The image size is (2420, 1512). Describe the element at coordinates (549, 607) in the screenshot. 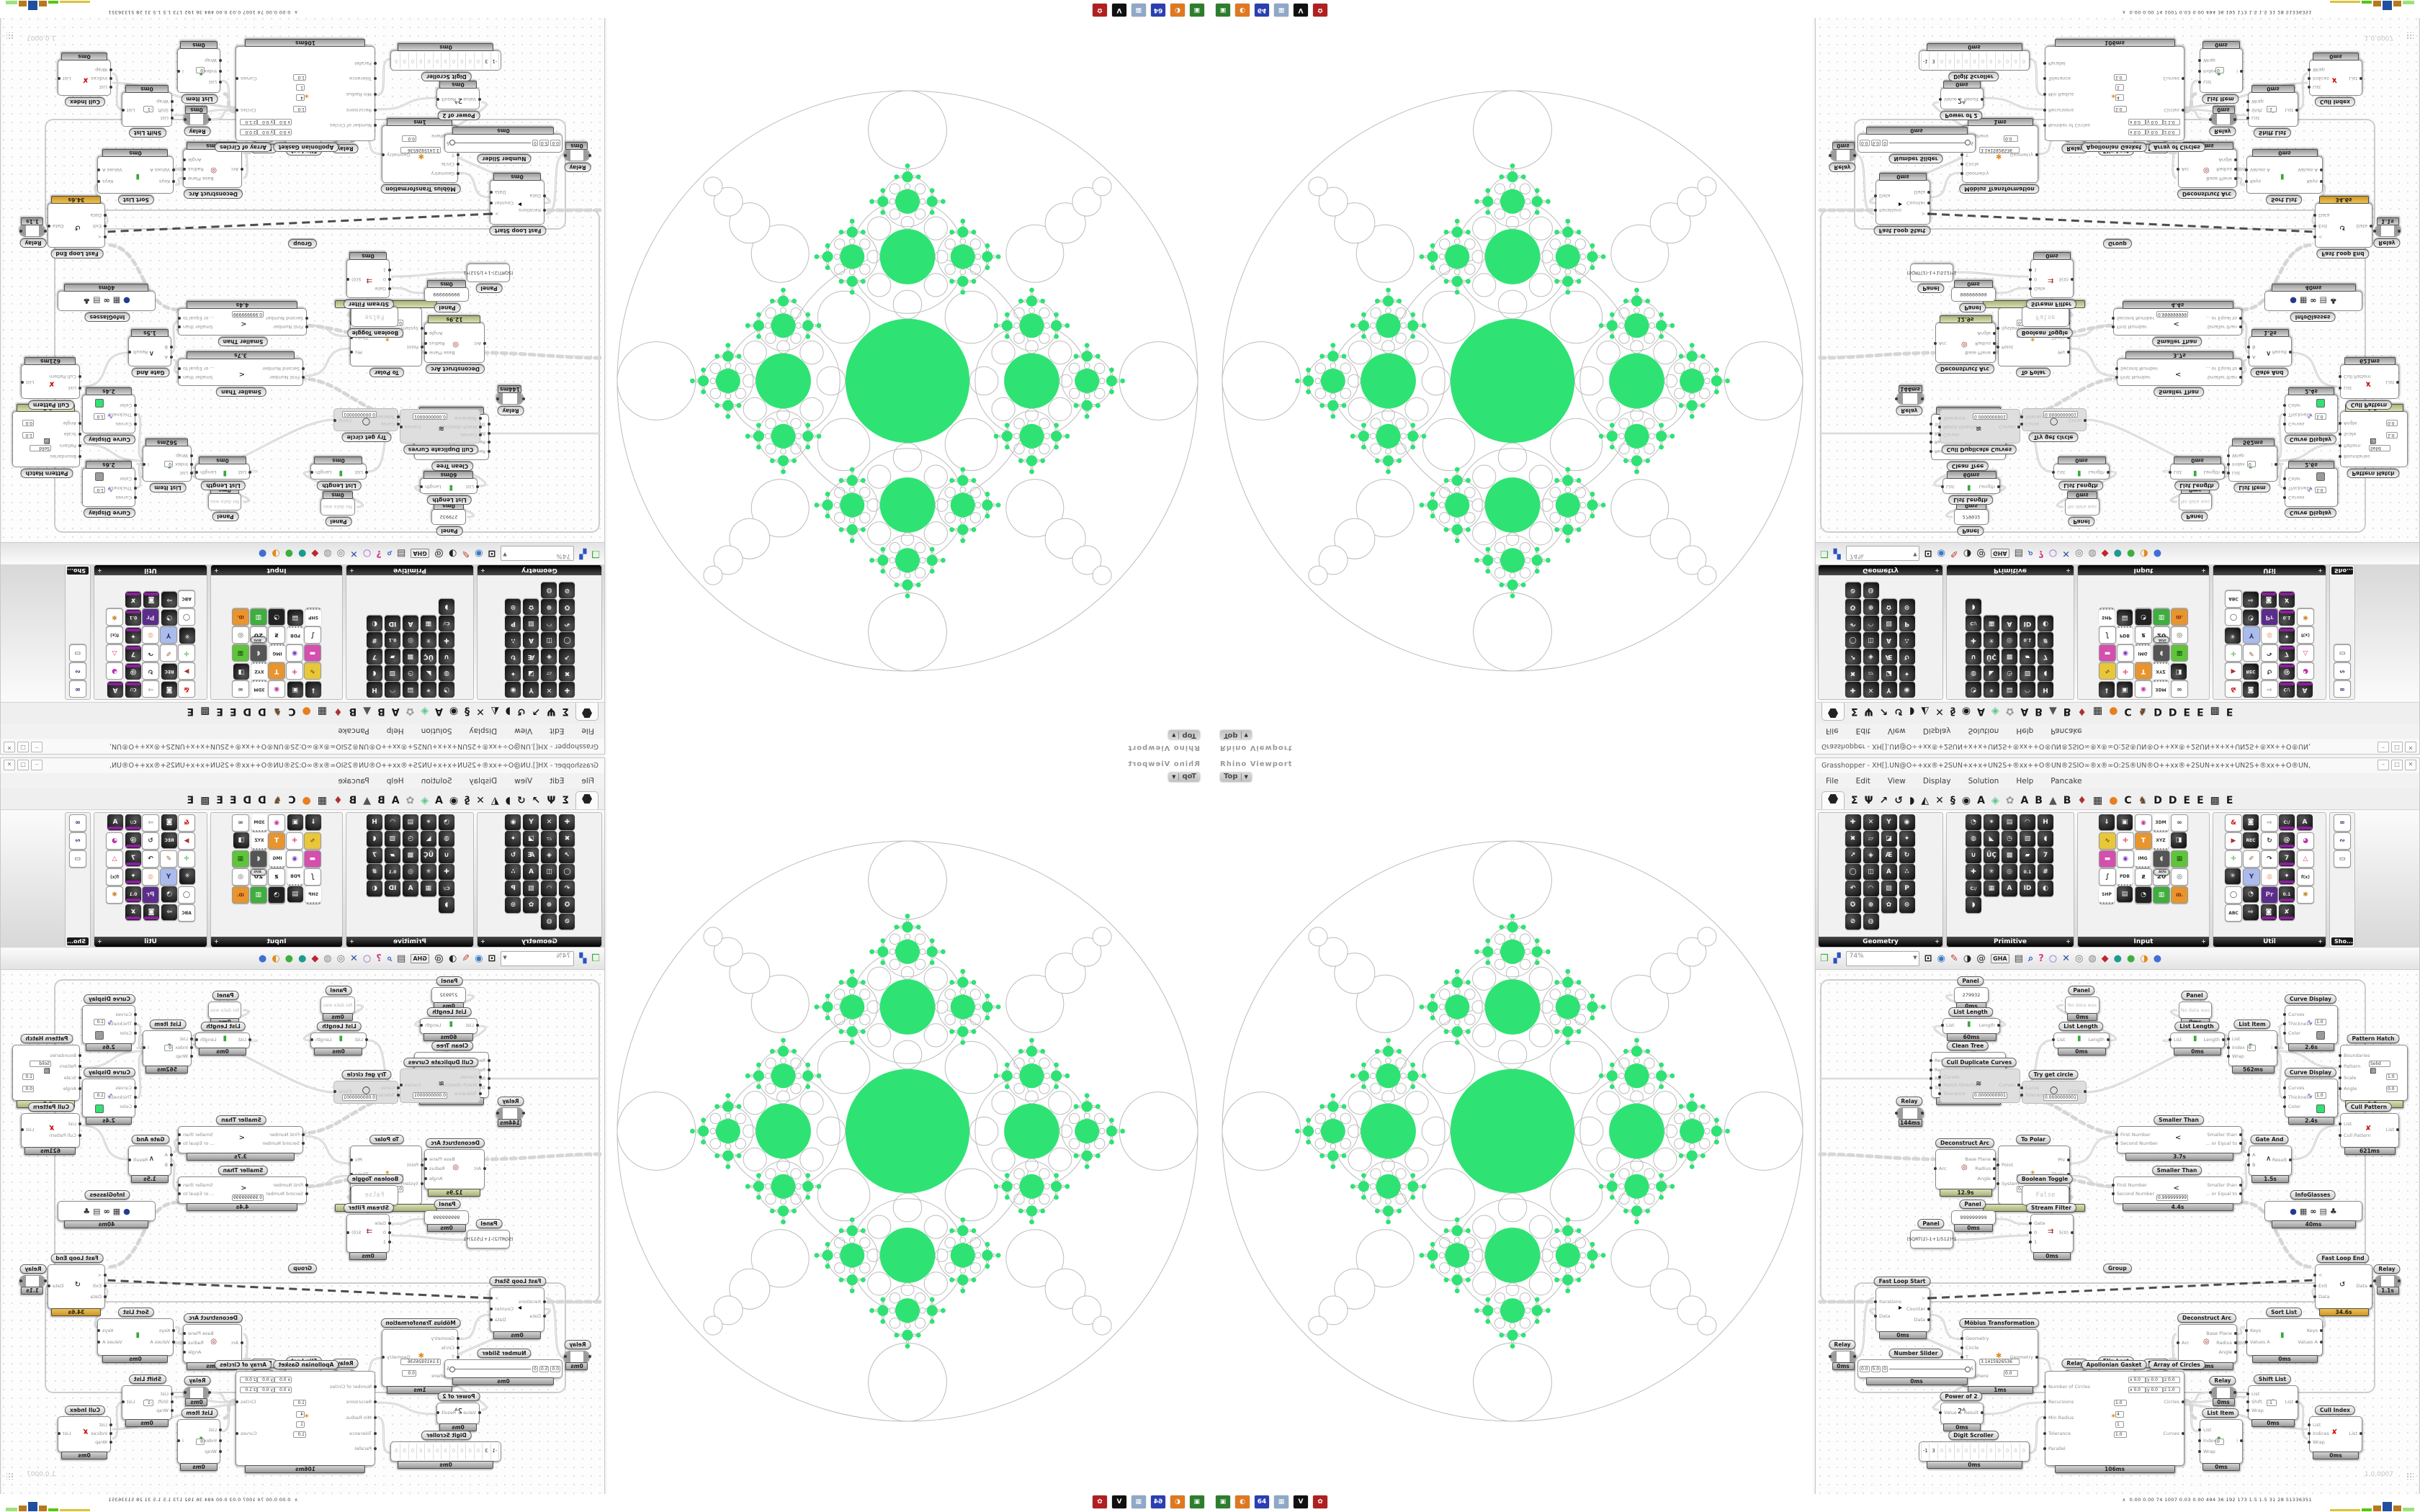

I see `palette-component-icon: ⊕` at that location.